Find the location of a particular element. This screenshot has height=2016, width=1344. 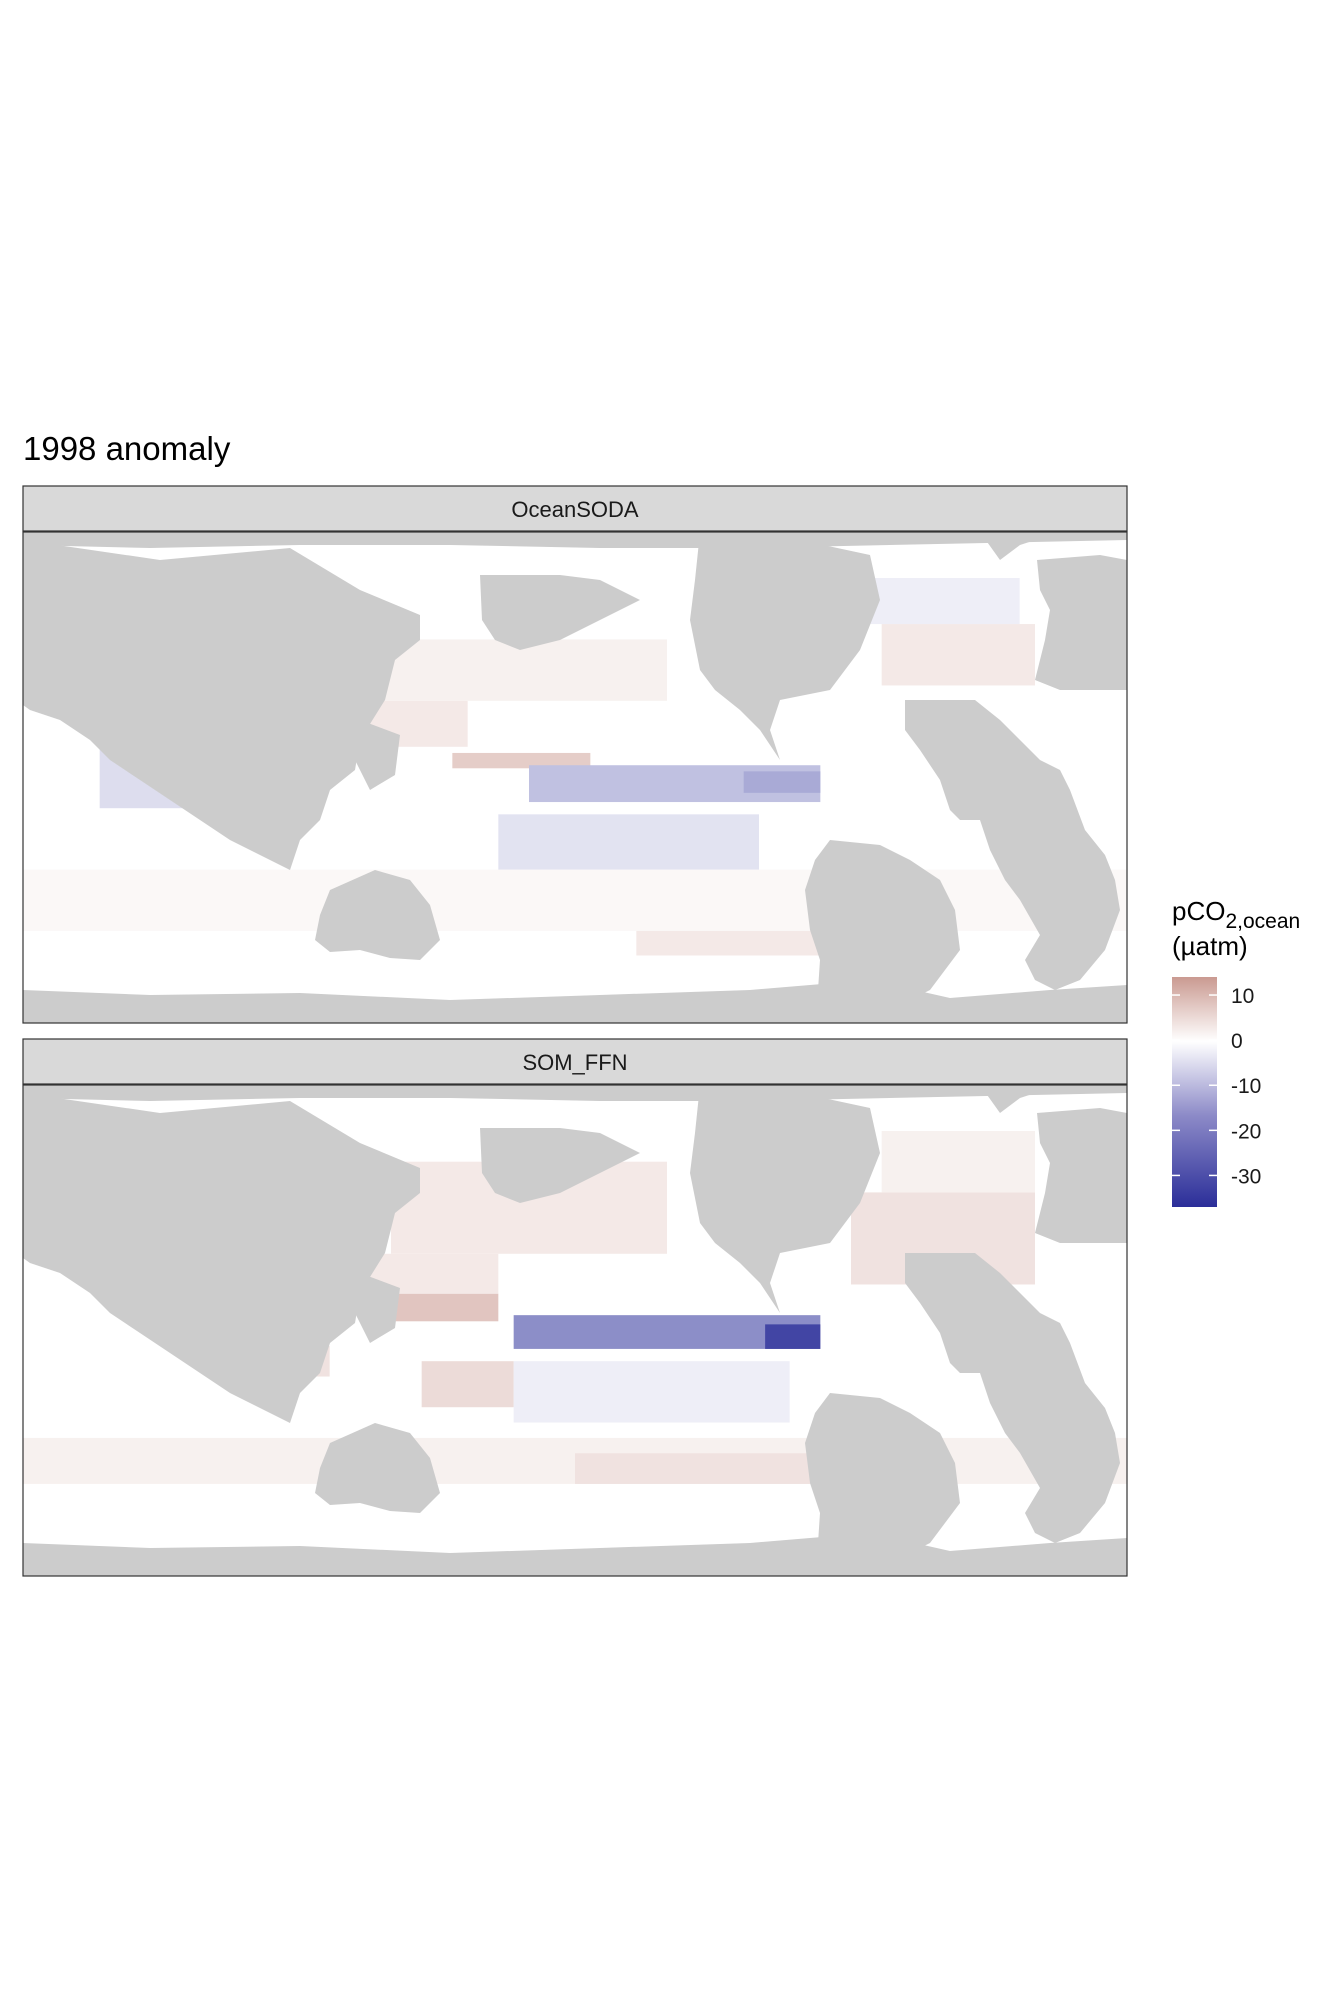

colorbar-tick-label: -10 is located at coordinates (1246, 1086).